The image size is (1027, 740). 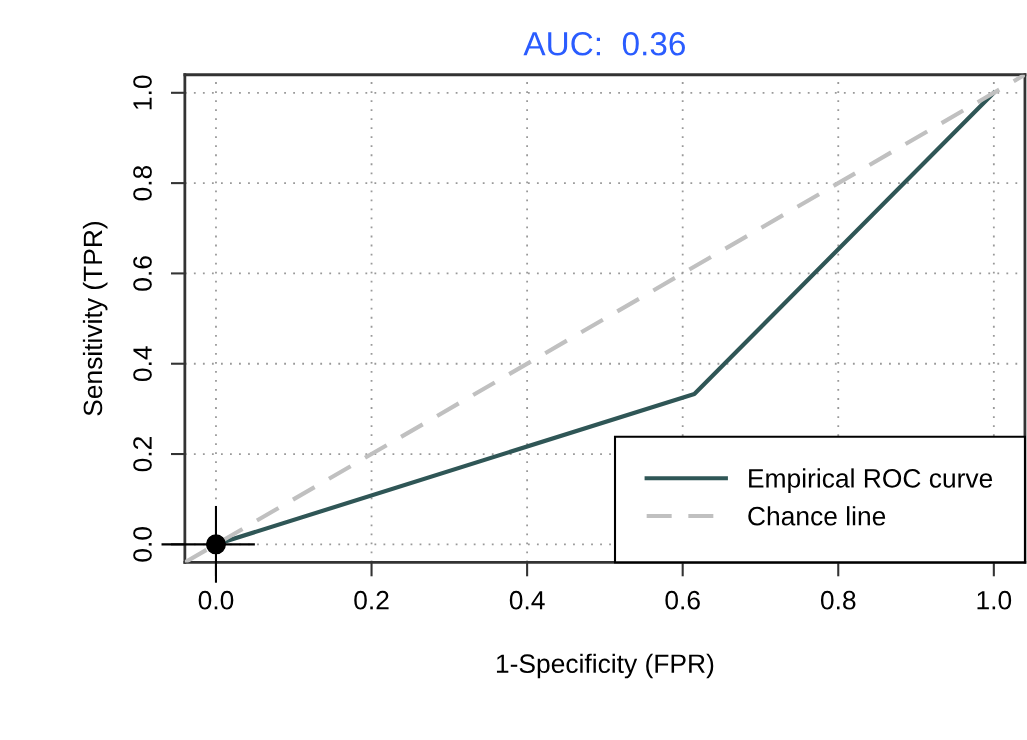 I want to click on legend-label: Empirical ROC curve, so click(x=871, y=480).